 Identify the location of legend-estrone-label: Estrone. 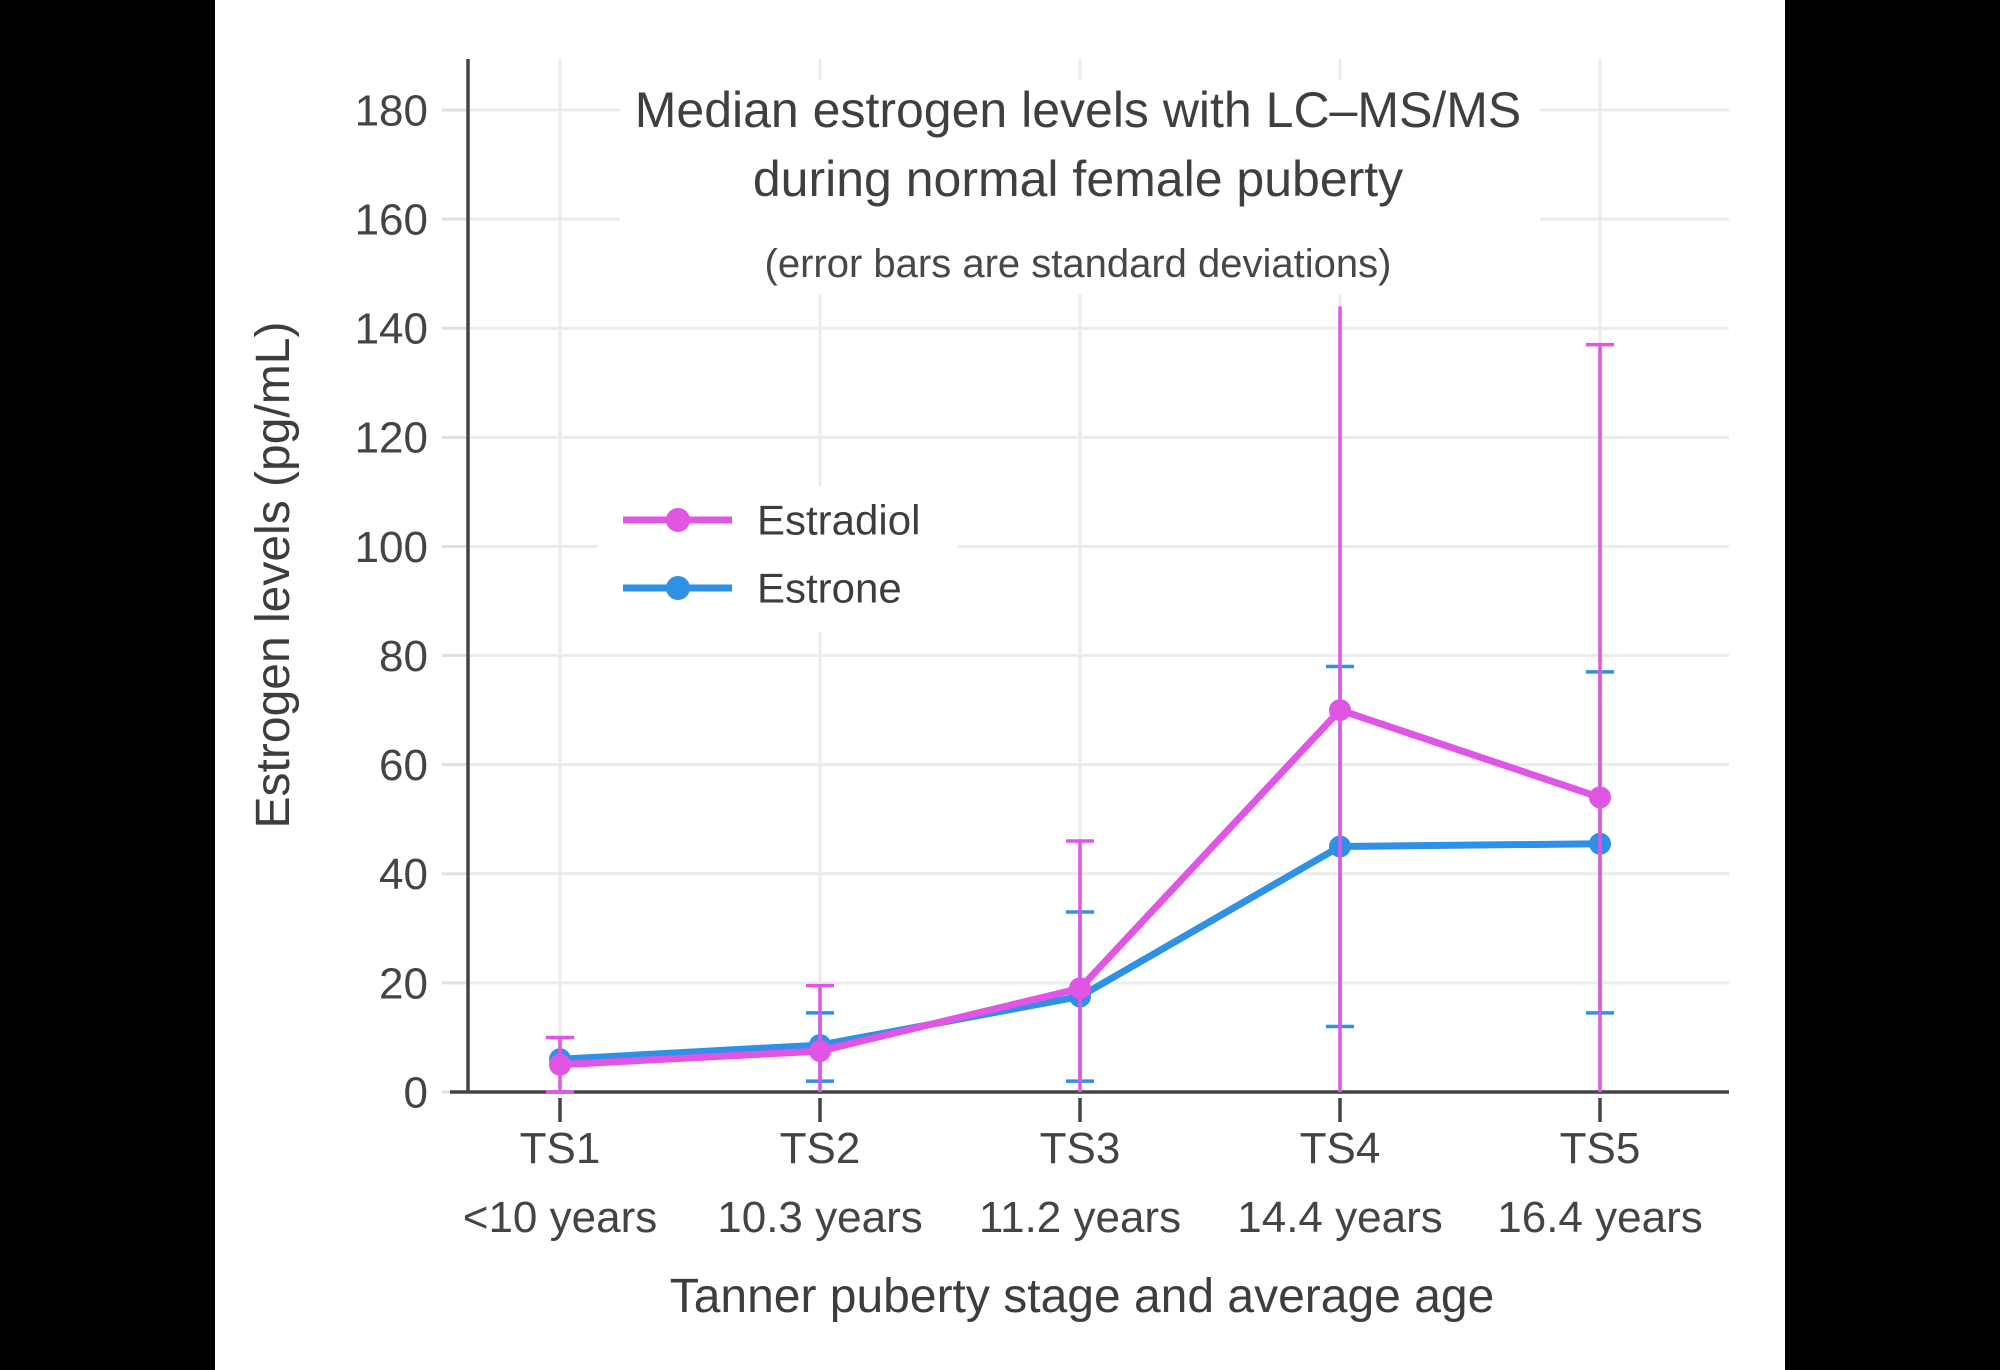
(829, 588).